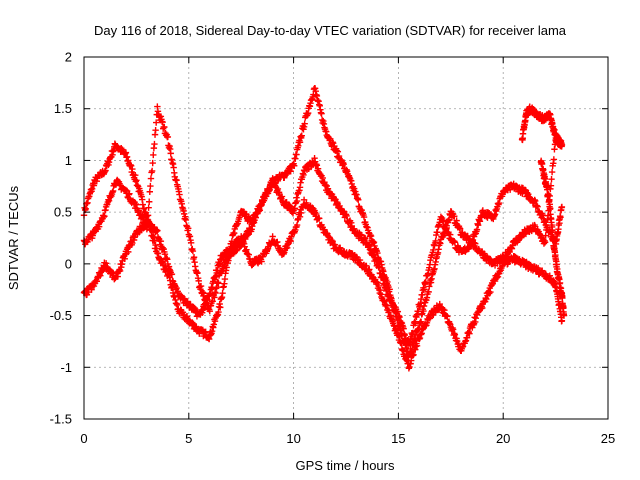  Describe the element at coordinates (61, 419) in the screenshot. I see `y-tick-label: -1.5` at that location.